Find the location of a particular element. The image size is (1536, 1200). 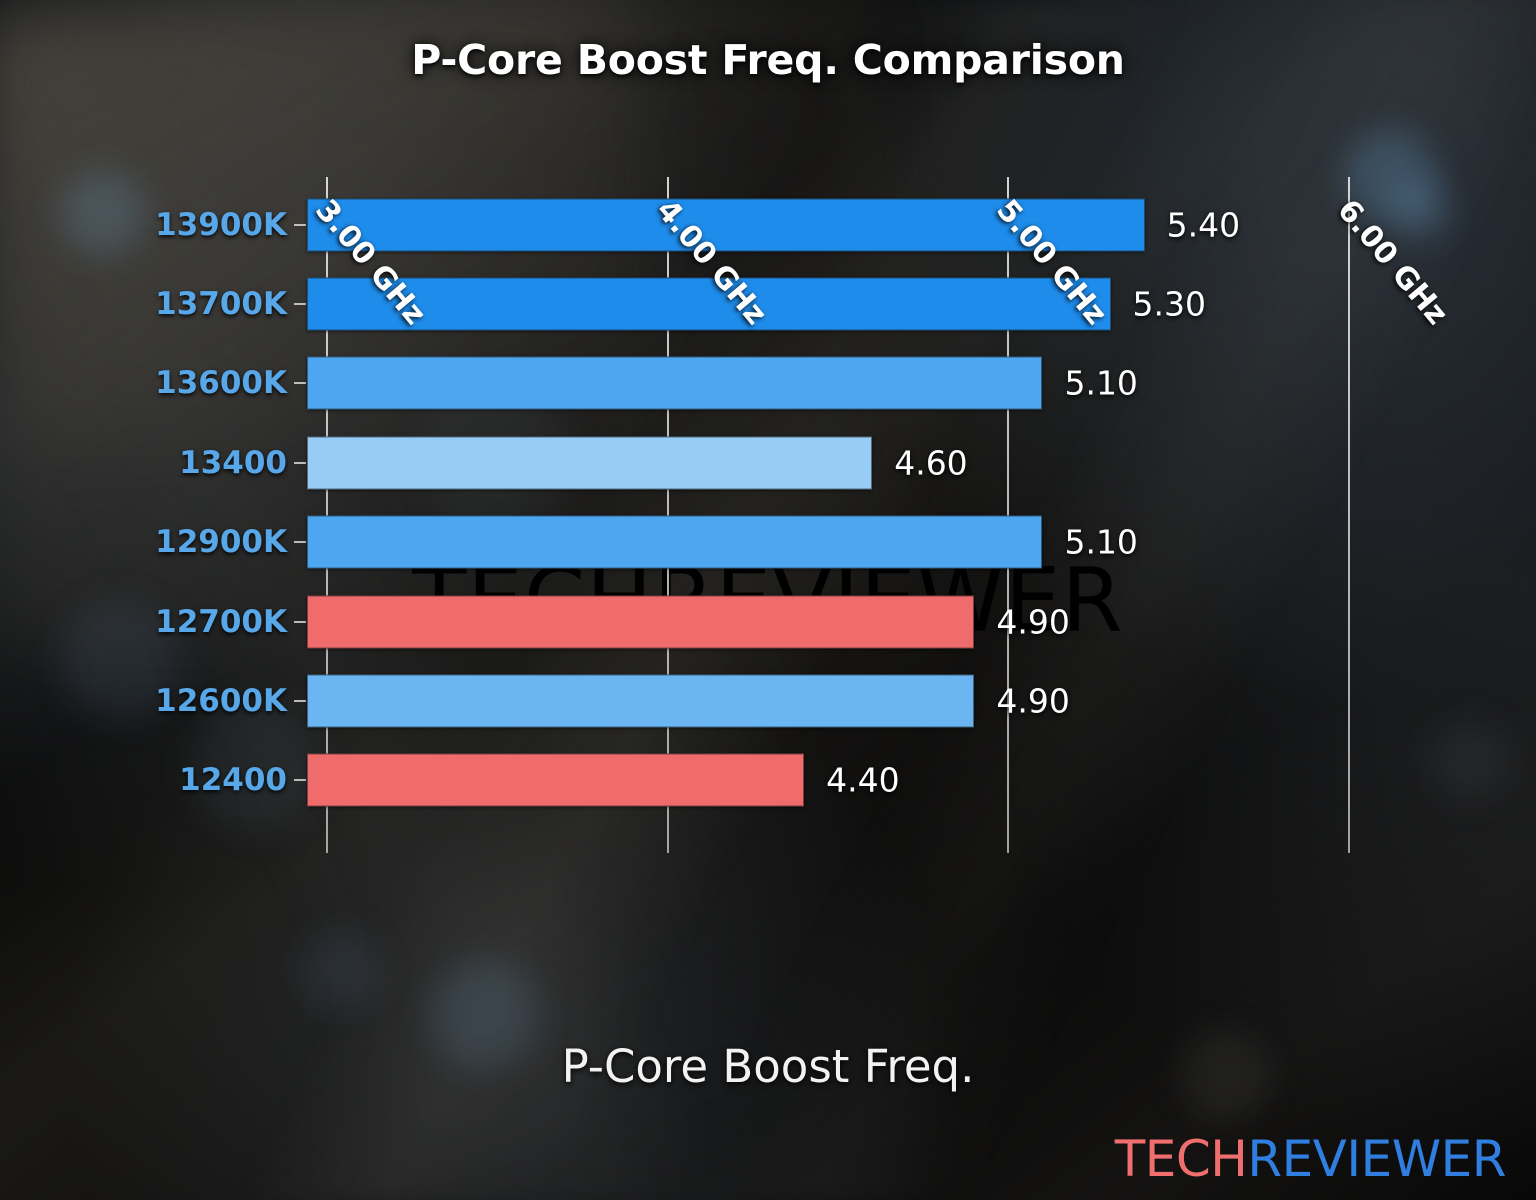

bar-value-12400: 4.40 is located at coordinates (863, 780).